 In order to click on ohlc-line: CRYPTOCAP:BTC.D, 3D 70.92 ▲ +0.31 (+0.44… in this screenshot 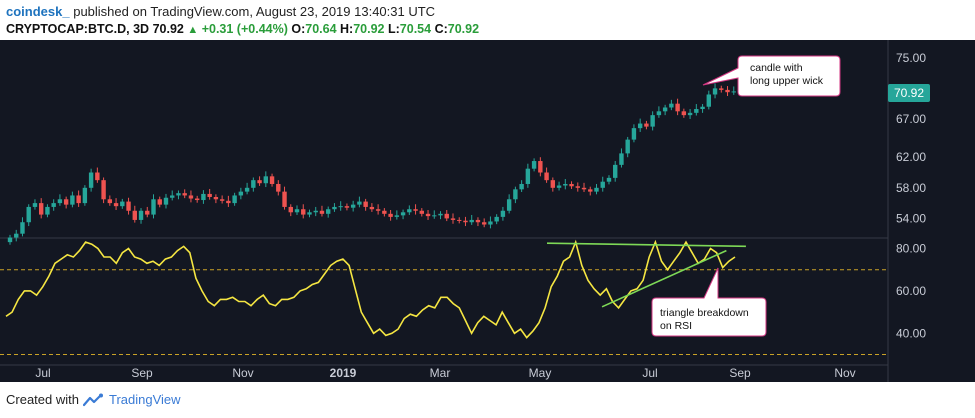, I will do `click(242, 29)`.